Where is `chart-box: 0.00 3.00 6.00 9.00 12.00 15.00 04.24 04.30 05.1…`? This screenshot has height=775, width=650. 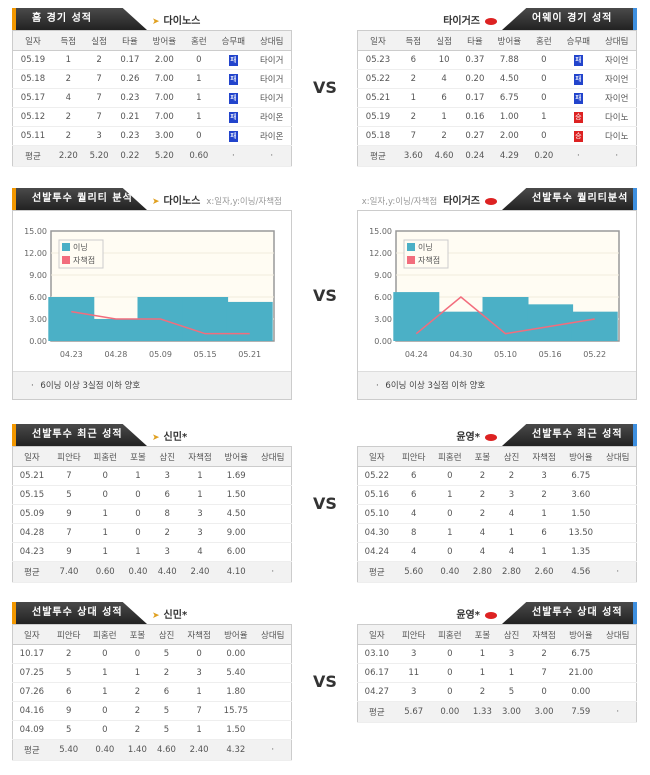 chart-box: 0.00 3.00 6.00 9.00 12.00 15.00 04.24 04.30 05.1… is located at coordinates (497, 305).